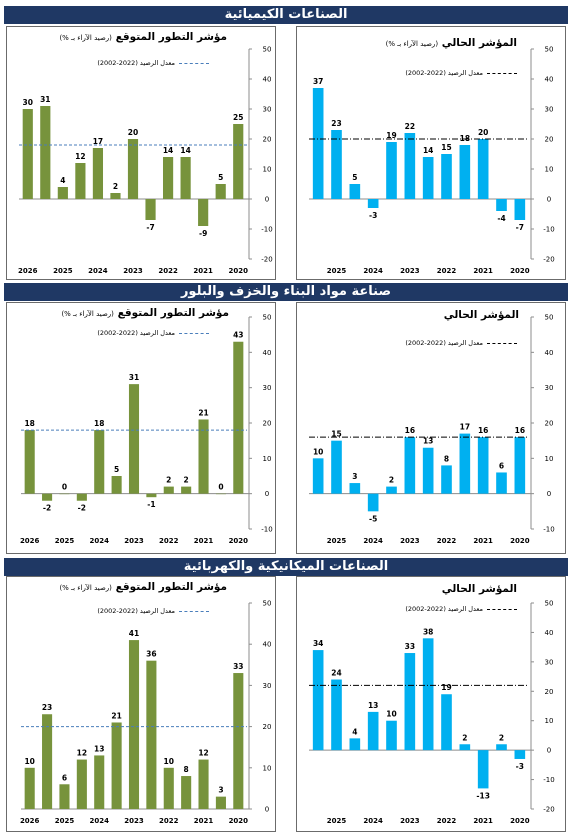 The width and height of the screenshot is (572, 835). What do you see at coordinates (336, 673) in the screenshot?
I see `data-label: 24` at bounding box center [336, 673].